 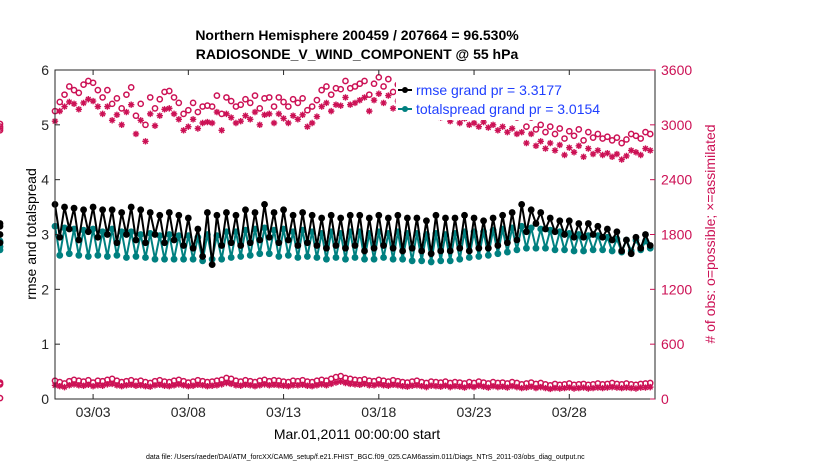 What do you see at coordinates (489, 90) in the screenshot?
I see `legend-rmse-label: rmse grand pr = 3.3177` at bounding box center [489, 90].